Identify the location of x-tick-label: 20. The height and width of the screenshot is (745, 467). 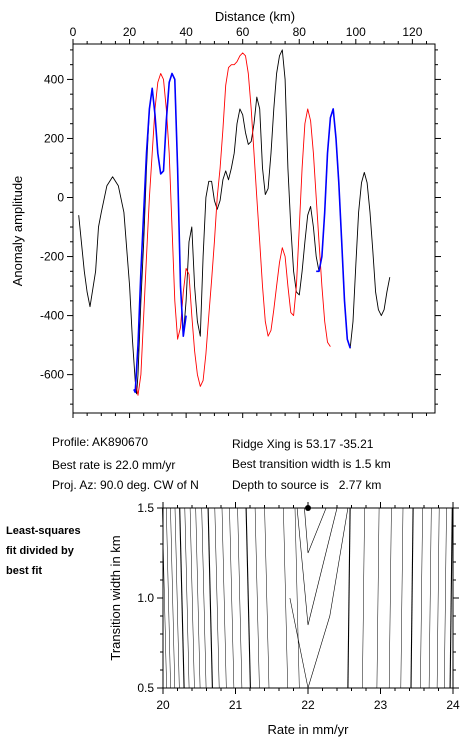
(130, 32).